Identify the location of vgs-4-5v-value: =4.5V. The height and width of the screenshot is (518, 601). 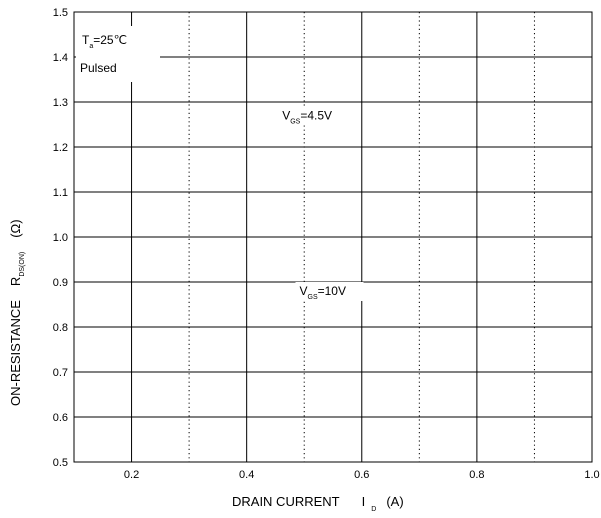
(316, 116).